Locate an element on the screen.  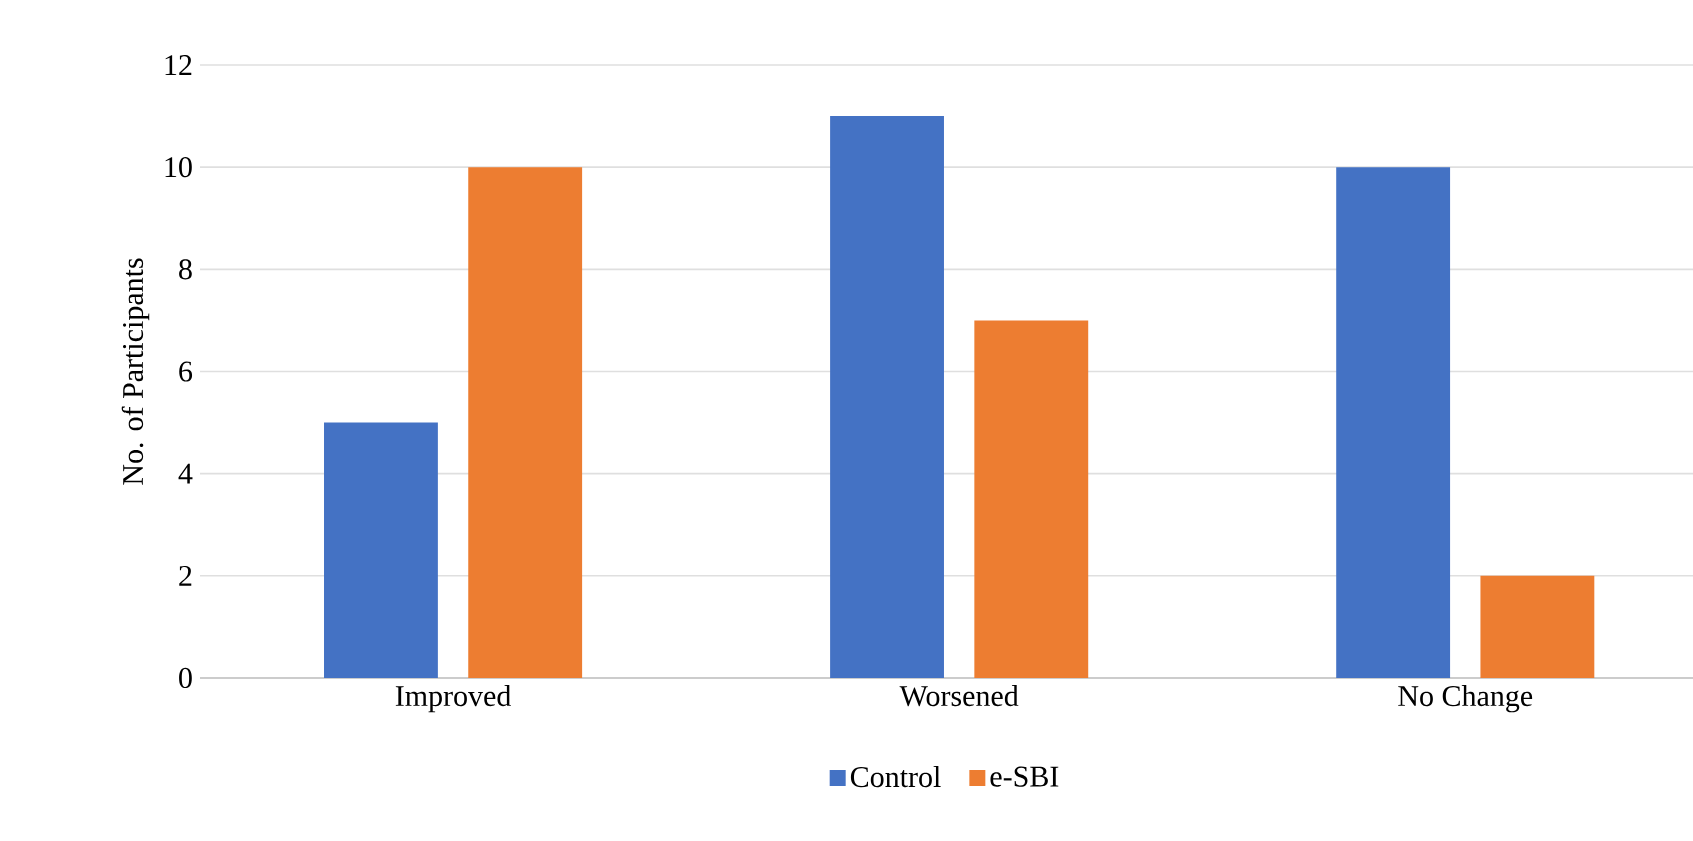
y-tick-label: 8 is located at coordinates (185, 269).